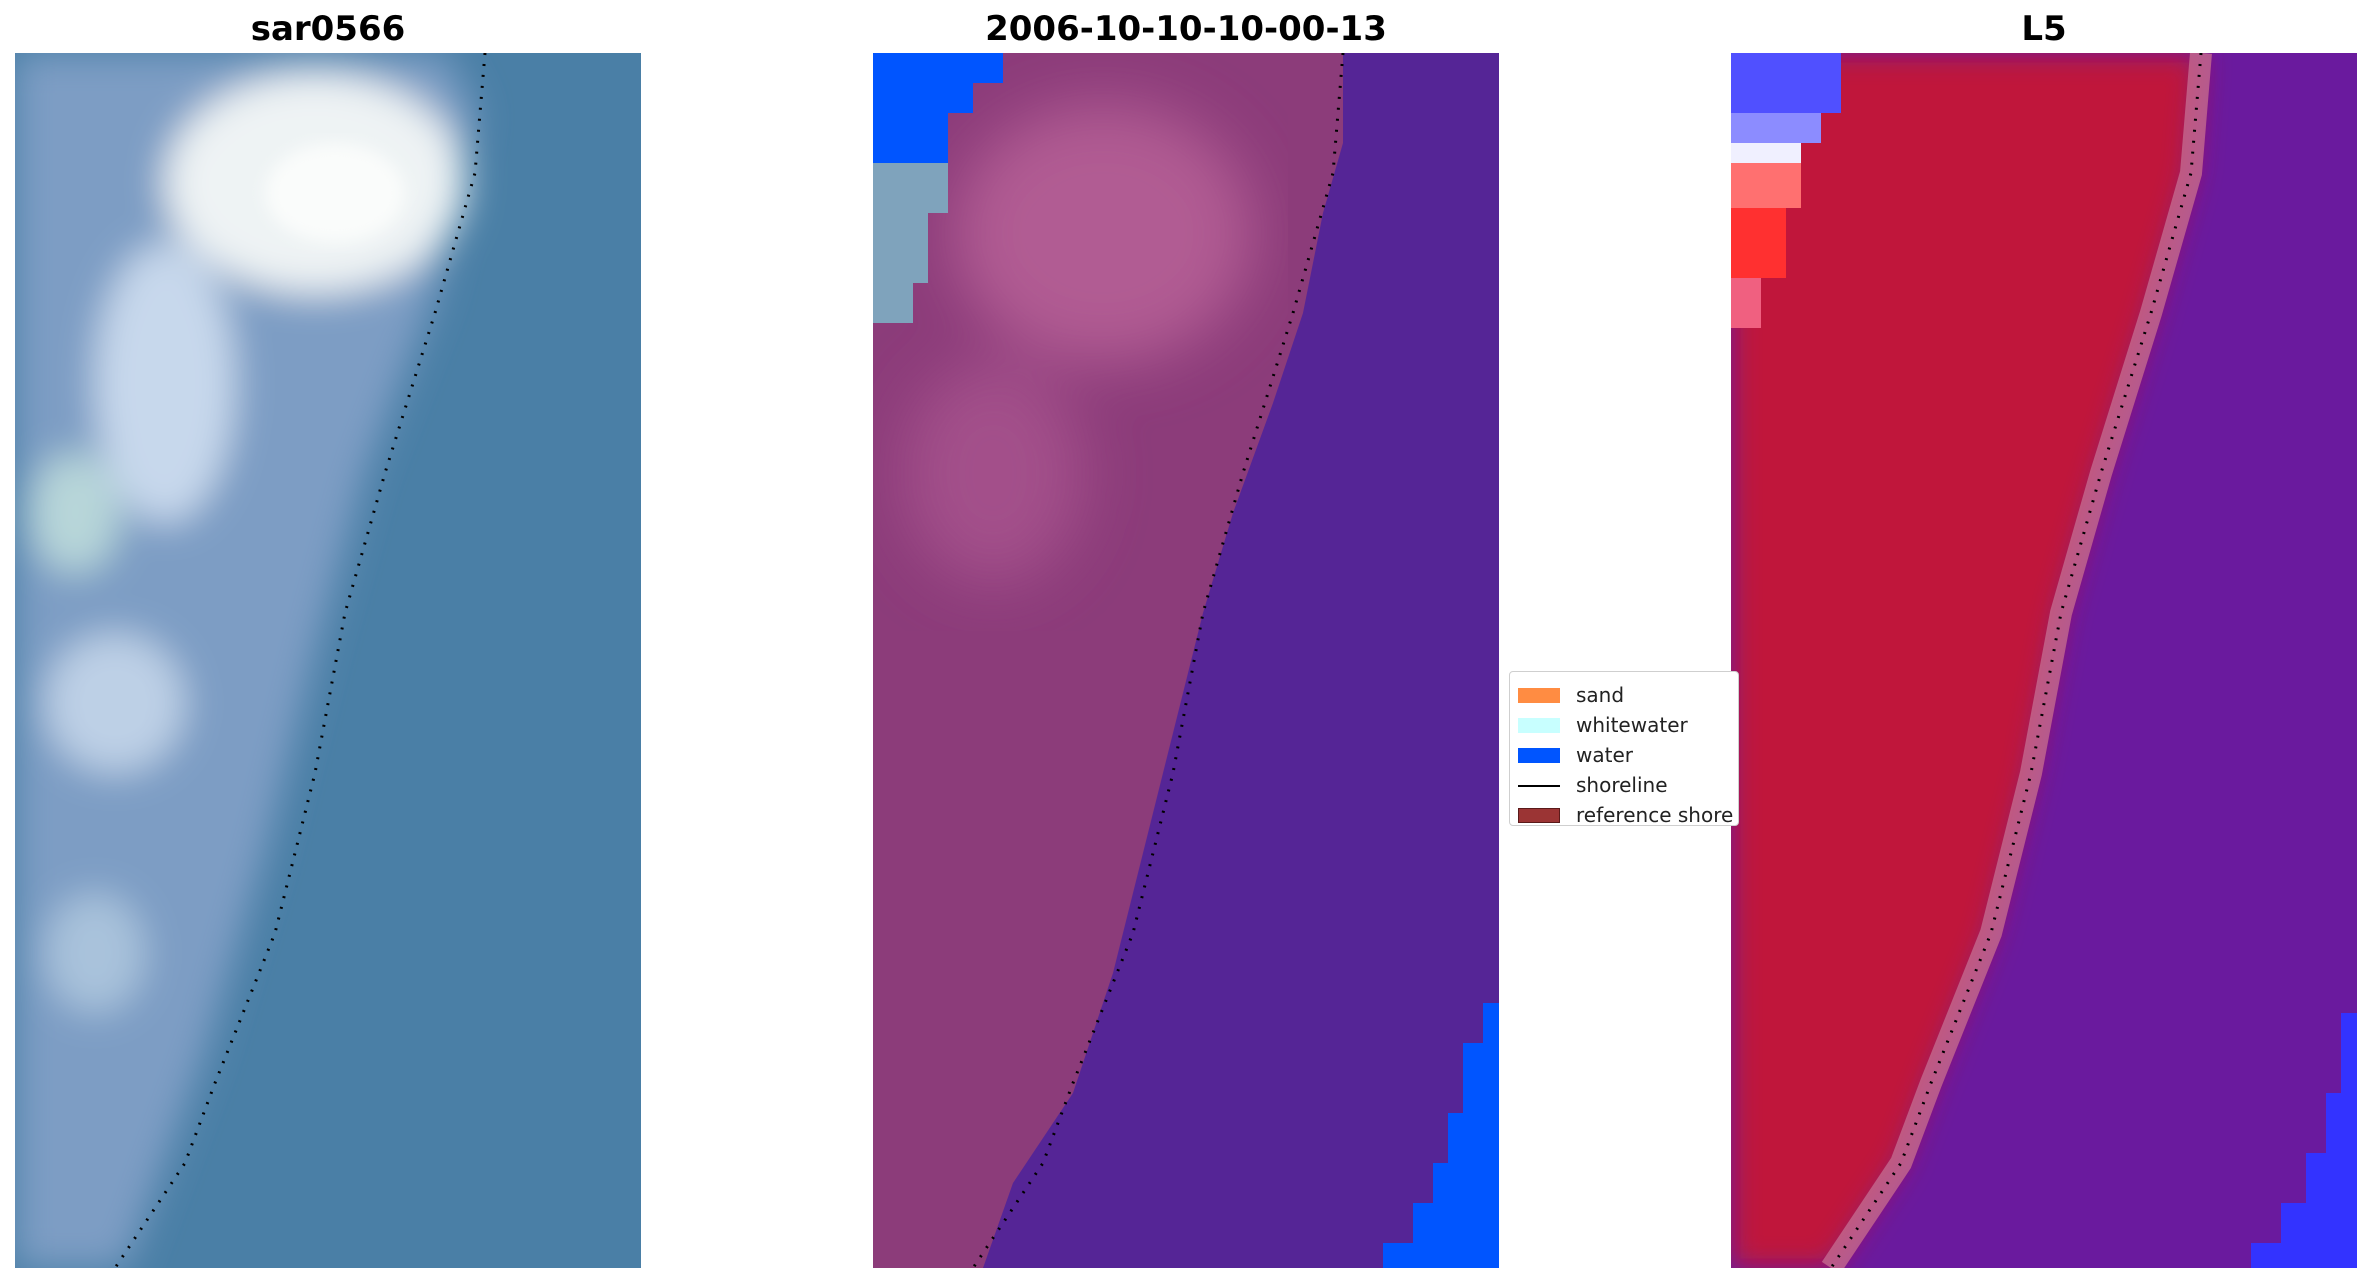 This screenshot has width=2371, height=1283. What do you see at coordinates (328, 29) in the screenshot?
I see `panel-title-rgb: sar0566` at bounding box center [328, 29].